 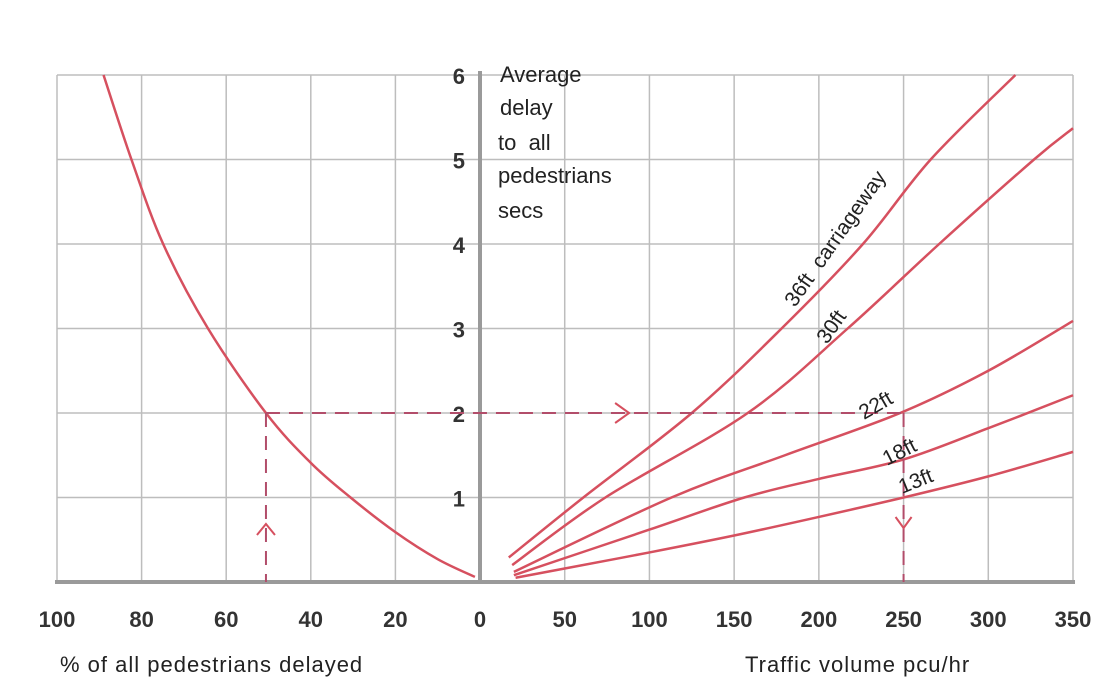 What do you see at coordinates (459, 414) in the screenshot?
I see `y-tick-label: 2` at bounding box center [459, 414].